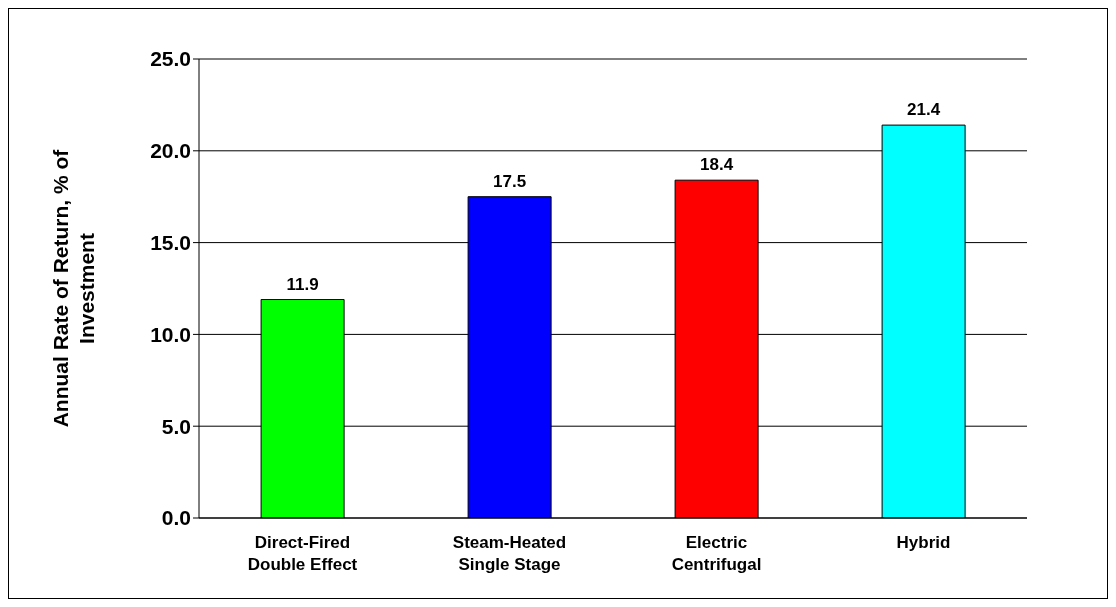  What do you see at coordinates (170, 243) in the screenshot?
I see `y-tick-label: 15.0` at bounding box center [170, 243].